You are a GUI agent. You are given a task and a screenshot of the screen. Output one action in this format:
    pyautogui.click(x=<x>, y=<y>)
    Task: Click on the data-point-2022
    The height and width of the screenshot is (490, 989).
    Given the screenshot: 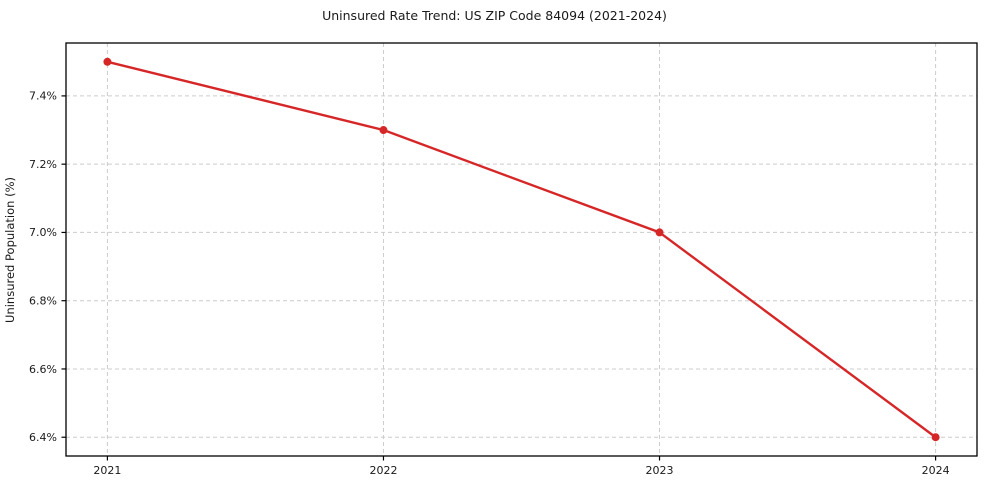 What is the action you would take?
    pyautogui.click(x=383, y=130)
    